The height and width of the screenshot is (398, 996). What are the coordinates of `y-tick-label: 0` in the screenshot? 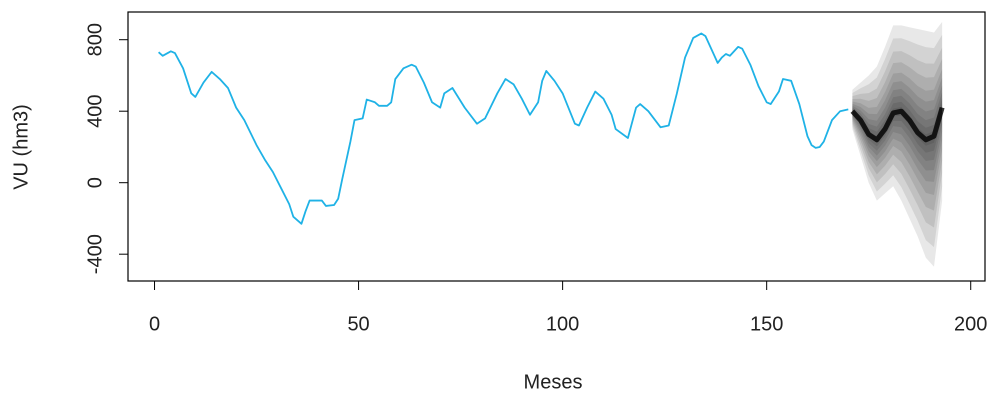 It's located at (95, 182).